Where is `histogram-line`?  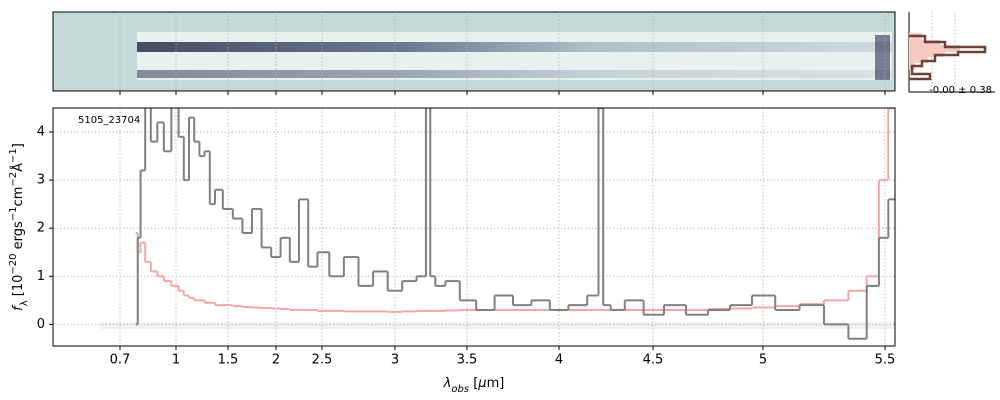
histogram-line is located at coordinates (948, 57).